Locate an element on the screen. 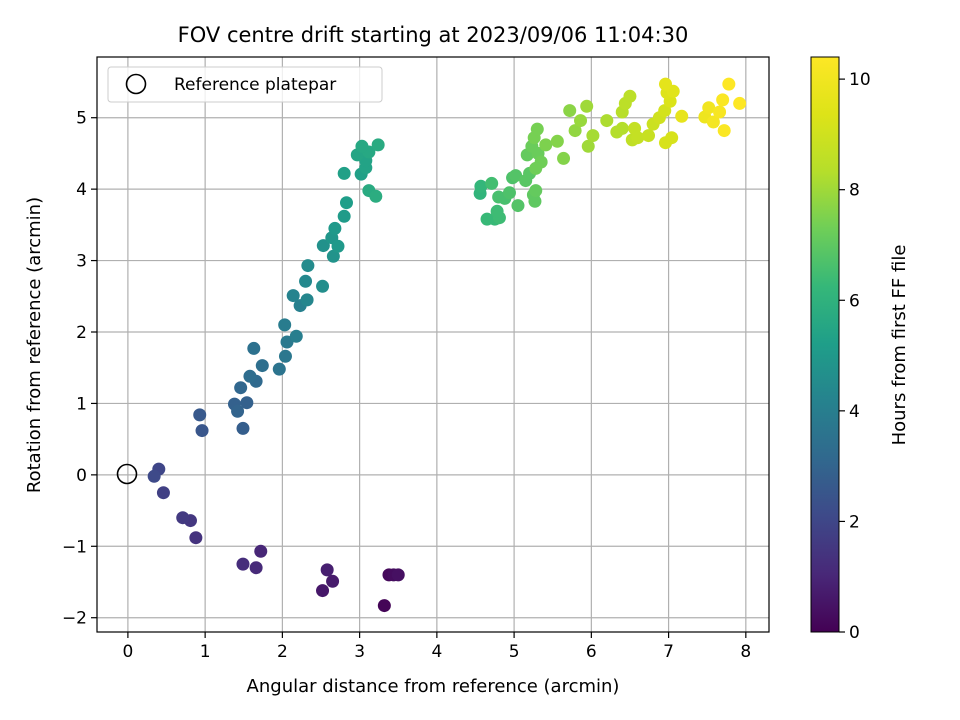 Image resolution: width=960 pixels, height=720 pixels. legend-box is located at coordinates (245, 84).